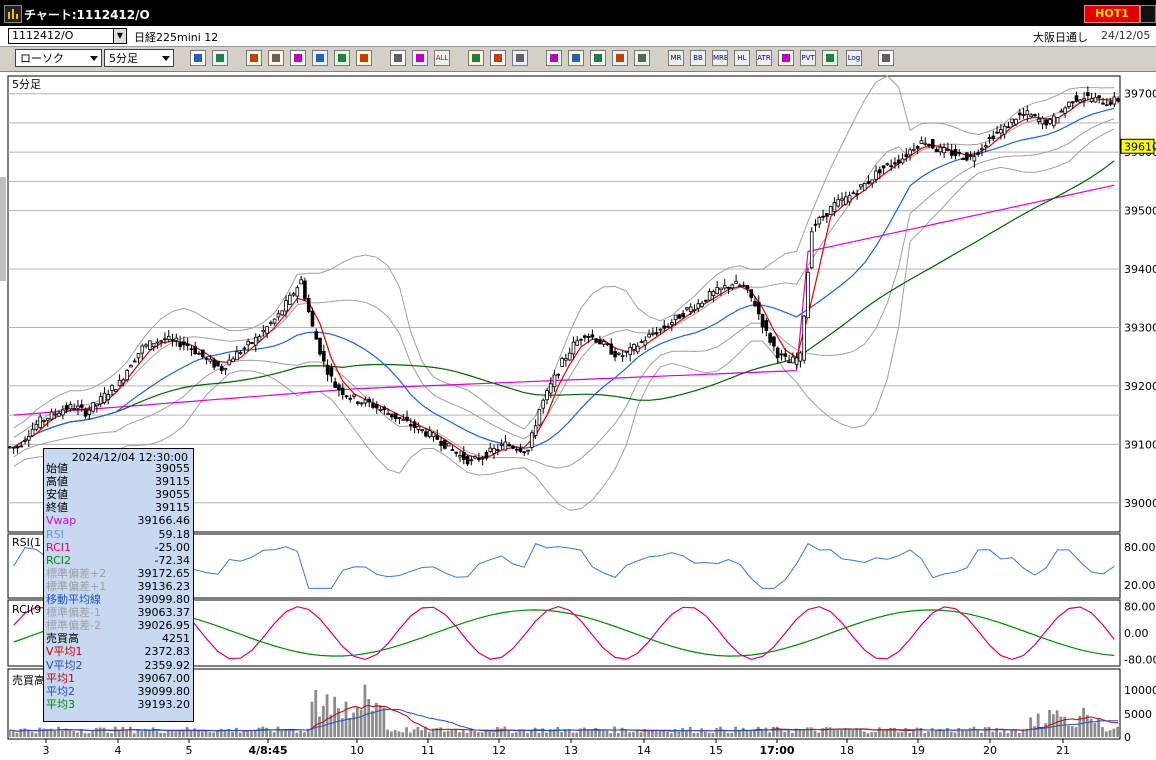 This screenshot has width=1156, height=760. What do you see at coordinates (1112, 14) in the screenshot?
I see `hot-button: HOT1` at bounding box center [1112, 14].